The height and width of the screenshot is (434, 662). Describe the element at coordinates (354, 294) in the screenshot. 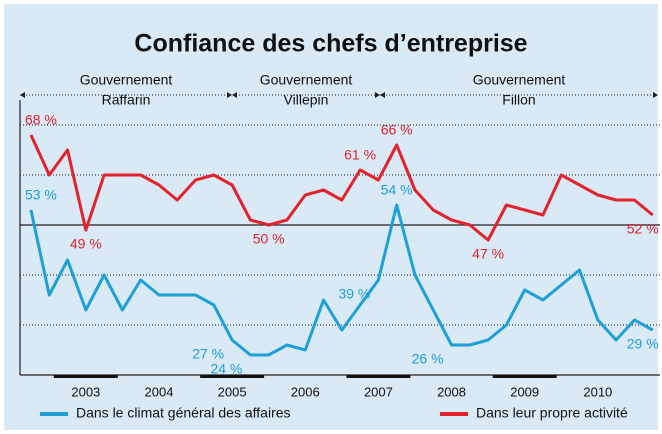

I see `data-label: 39 %` at that location.